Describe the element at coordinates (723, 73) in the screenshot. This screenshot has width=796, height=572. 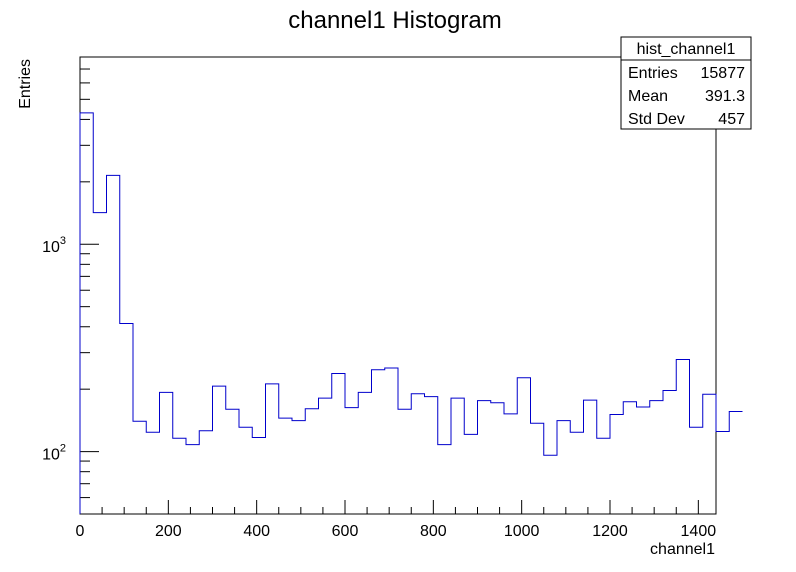
I see `stats-row-value: 15877` at that location.